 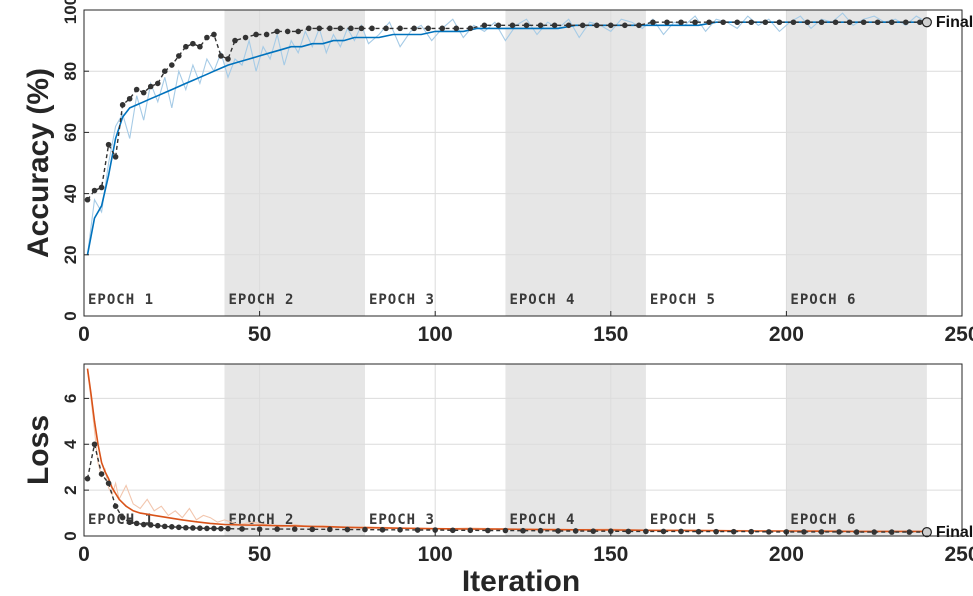 What do you see at coordinates (542, 300) in the screenshot?
I see `accuracy-epoch-label: EPOCH 4` at bounding box center [542, 300].